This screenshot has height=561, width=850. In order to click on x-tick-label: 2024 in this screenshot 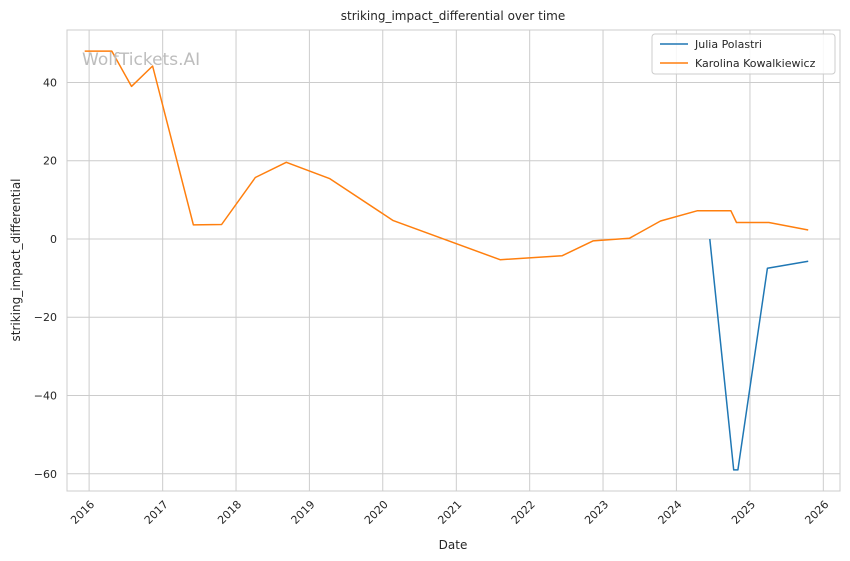, I will do `click(670, 512)`.